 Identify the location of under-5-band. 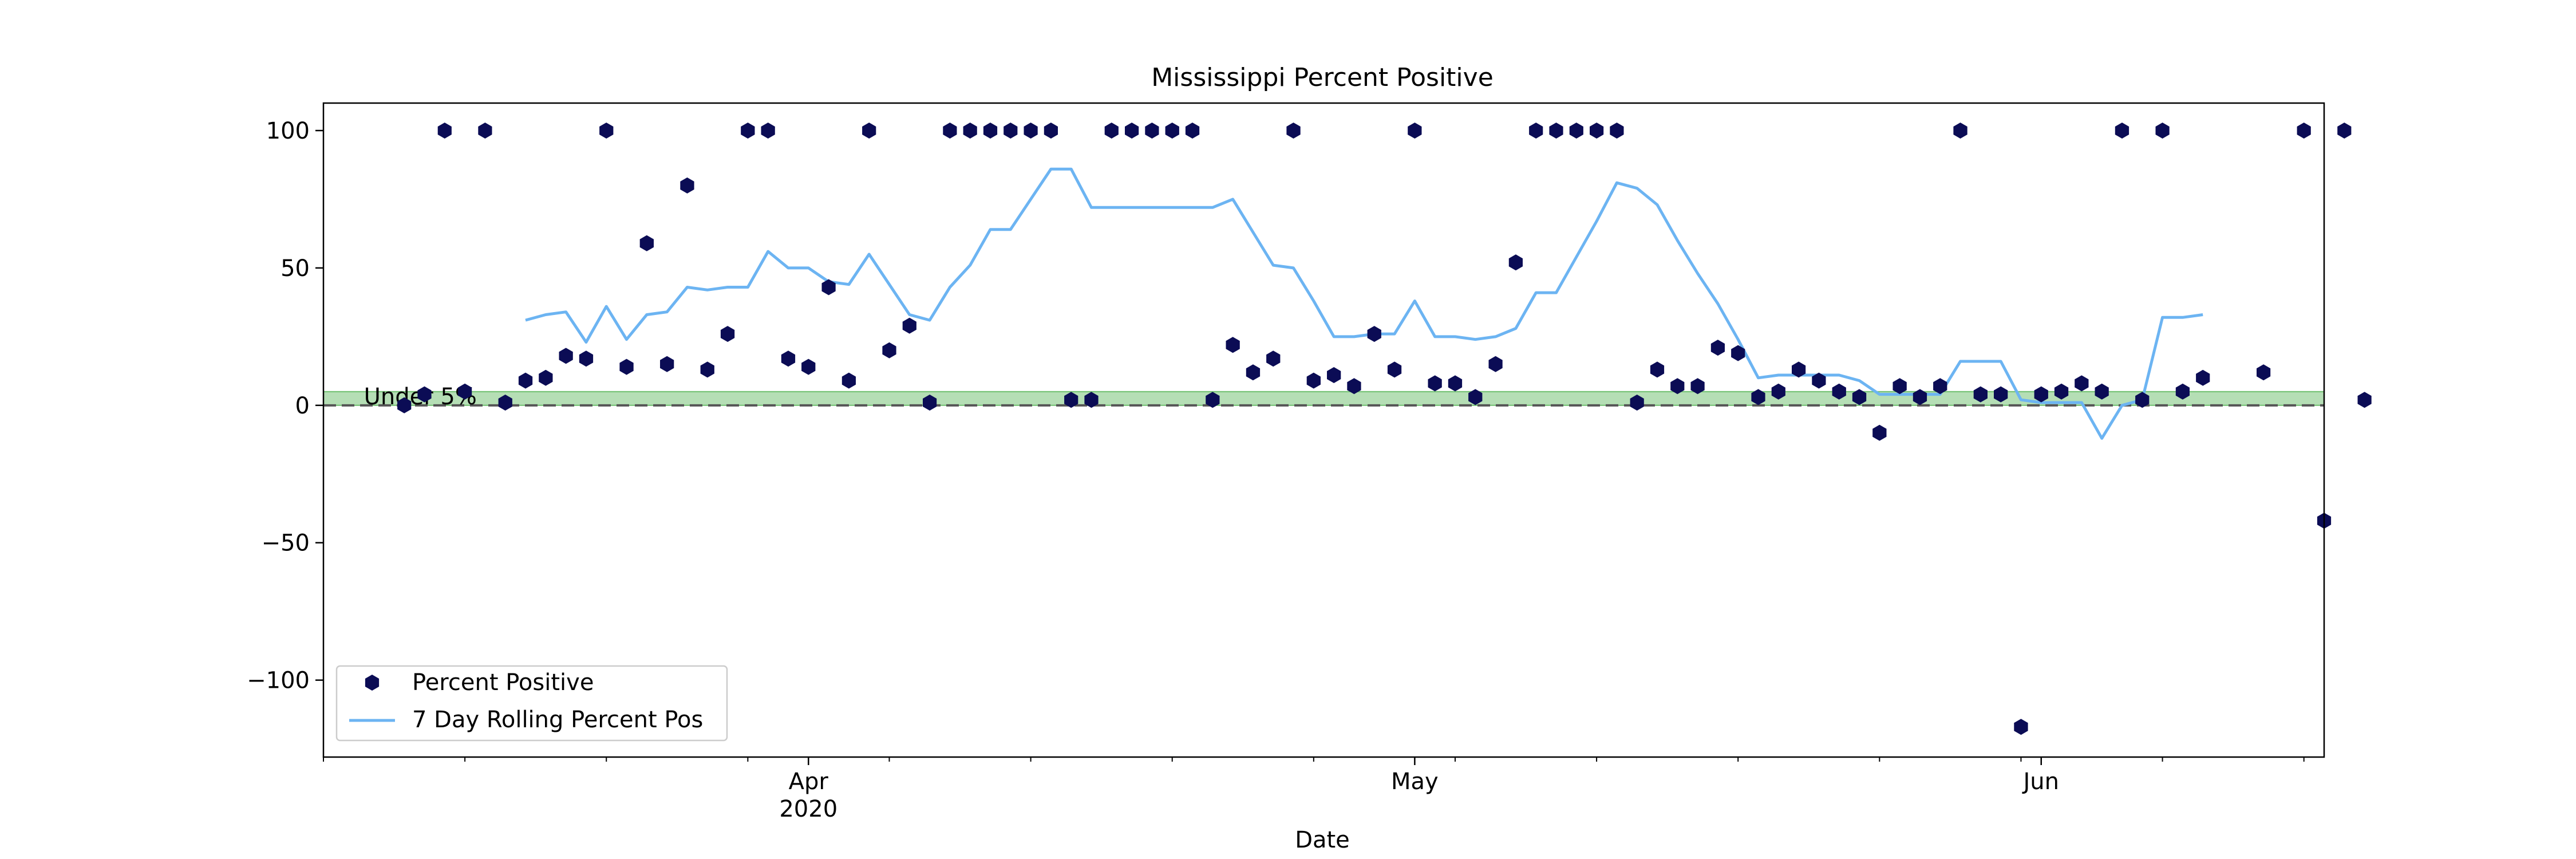
(1324, 398).